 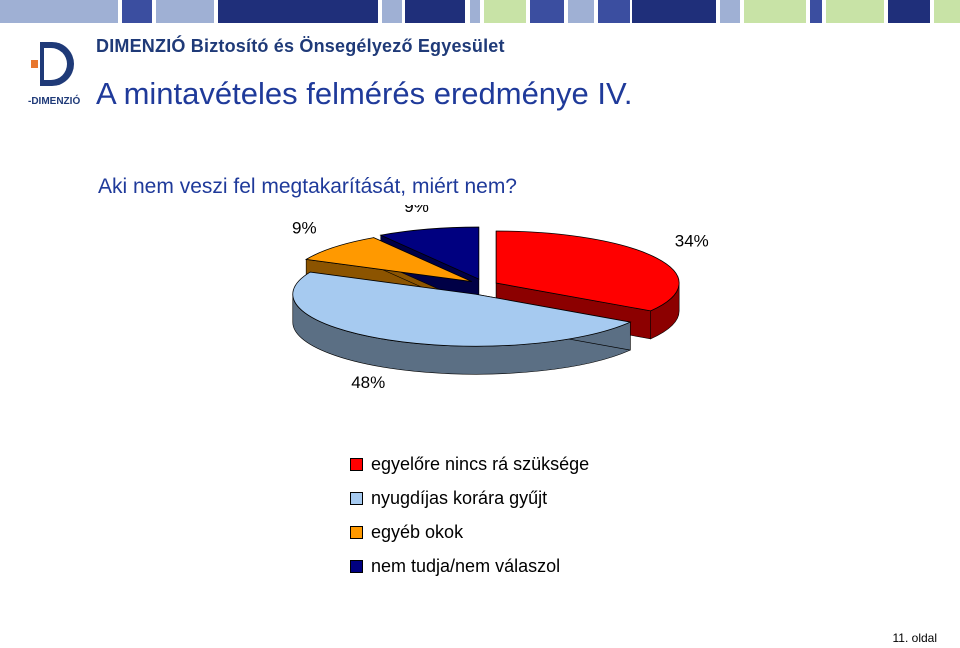 What do you see at coordinates (368, 382) in the screenshot?
I see `pie-data-label: 48%` at bounding box center [368, 382].